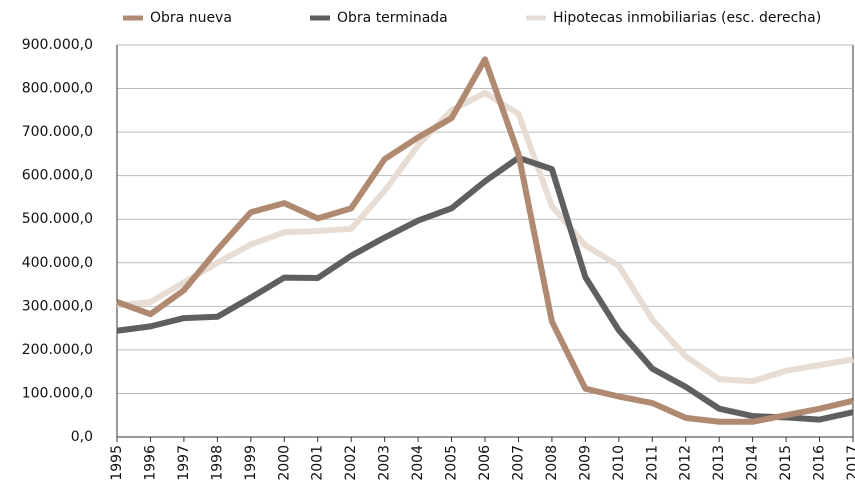 This screenshot has height=489, width=855. Describe the element at coordinates (850, 463) in the screenshot. I see `x-tick-label: 2017` at that location.